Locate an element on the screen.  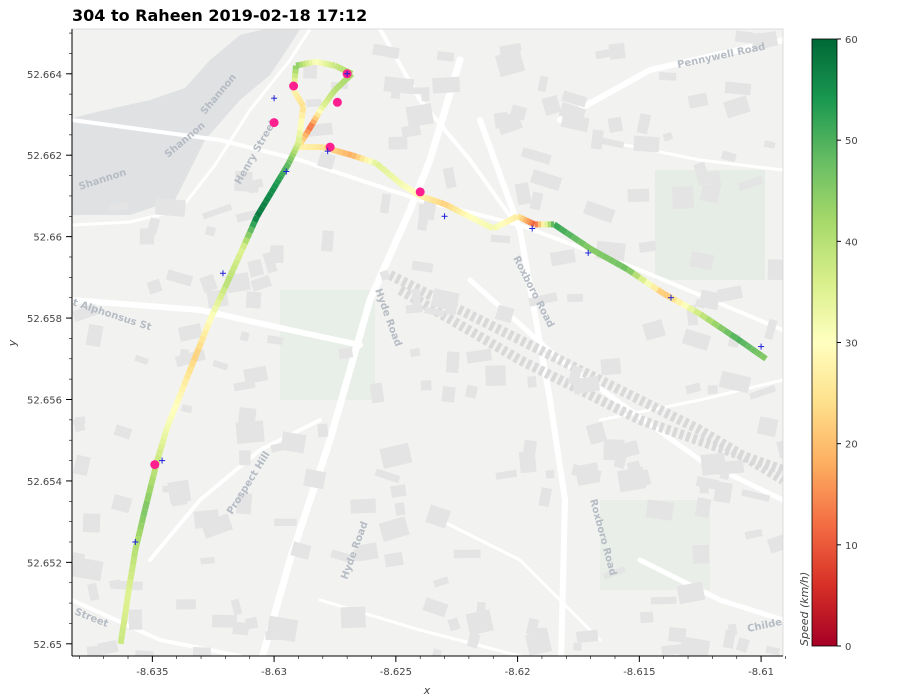
colorbar-tick-label: 40 is located at coordinates (851, 242).